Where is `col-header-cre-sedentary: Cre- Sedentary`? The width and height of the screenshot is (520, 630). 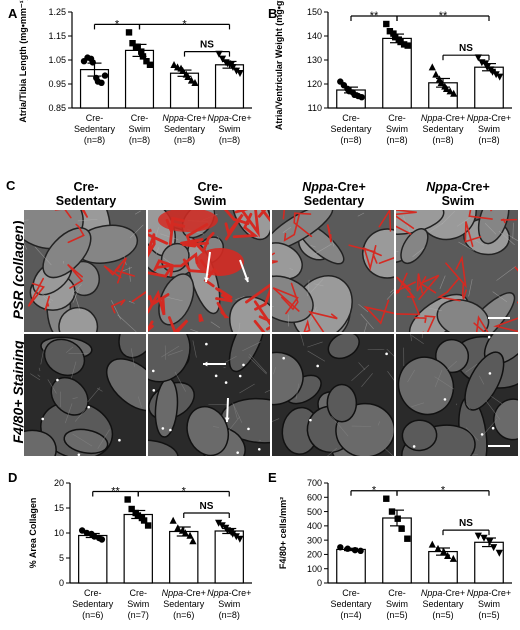
col-header-cre-sedentary: Cre- Sedentary is located at coordinates (86, 194).